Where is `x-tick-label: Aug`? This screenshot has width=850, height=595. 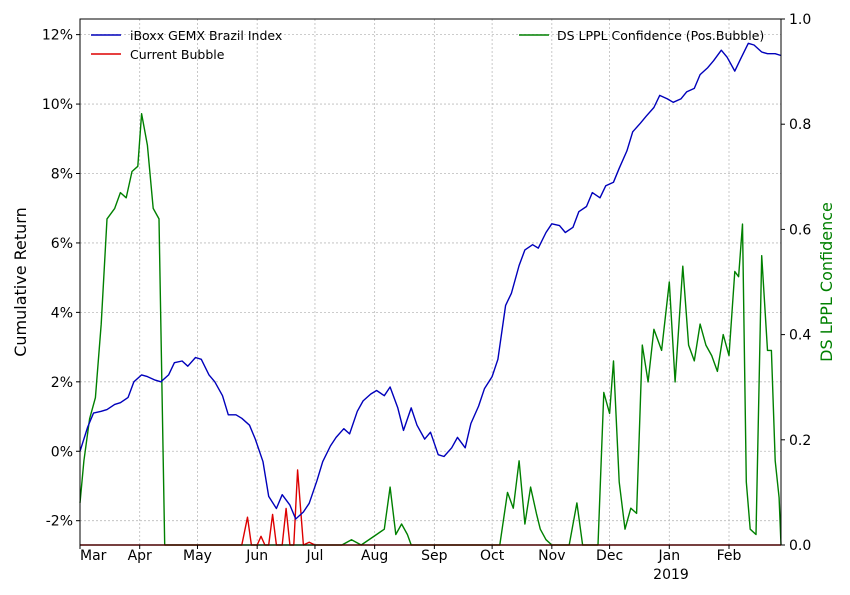
x-tick-label: Aug is located at coordinates (374, 556).